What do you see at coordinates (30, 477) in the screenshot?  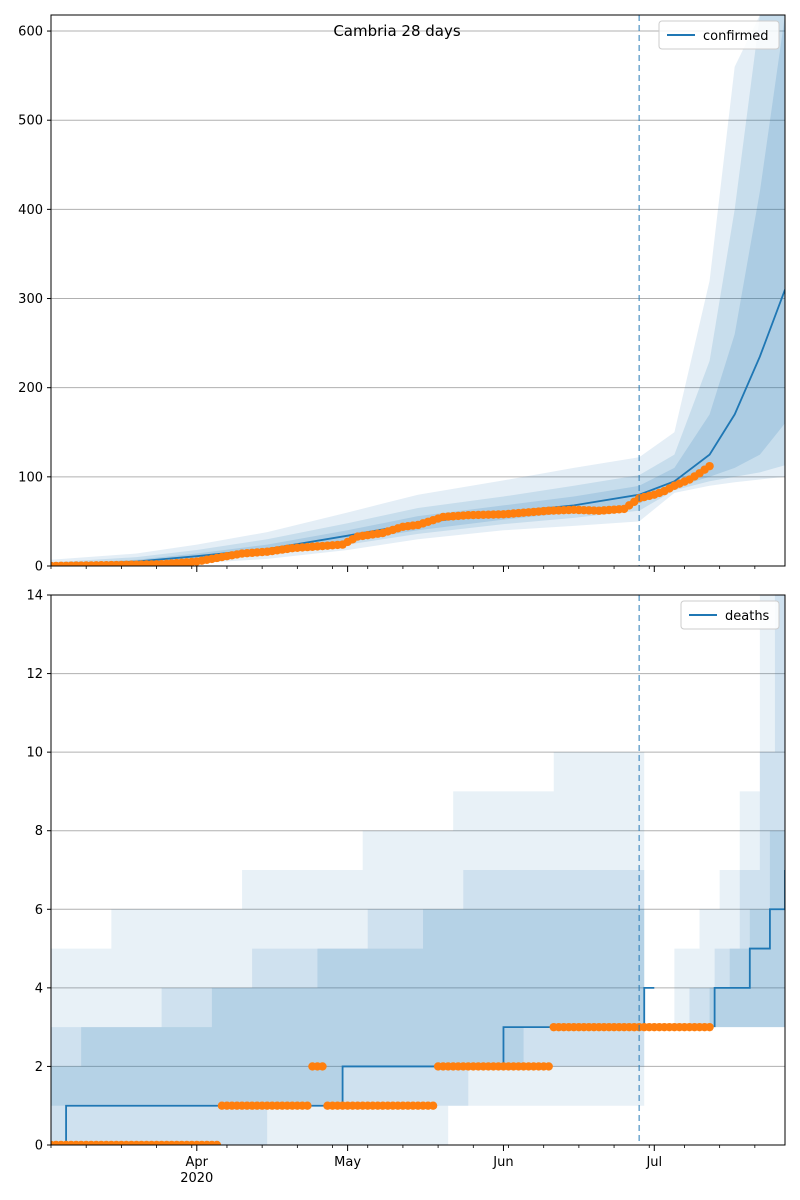 I see `y-tick-label: 100` at bounding box center [30, 477].